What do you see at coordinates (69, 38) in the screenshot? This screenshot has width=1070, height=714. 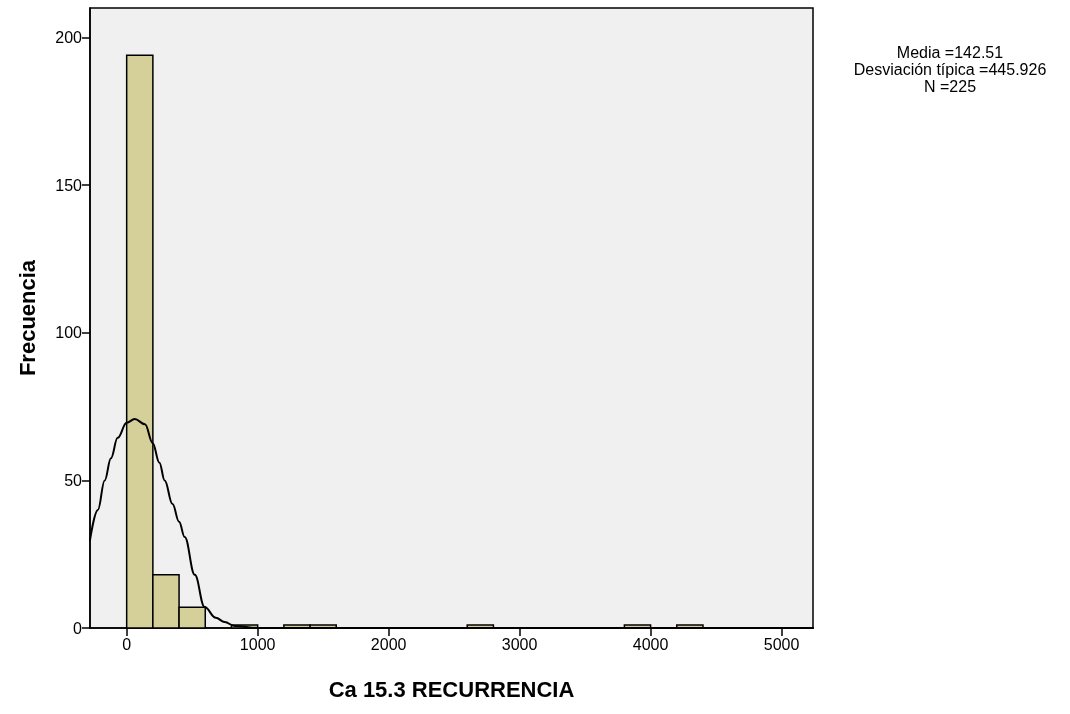 I see `y-tick-label: 200` at bounding box center [69, 38].